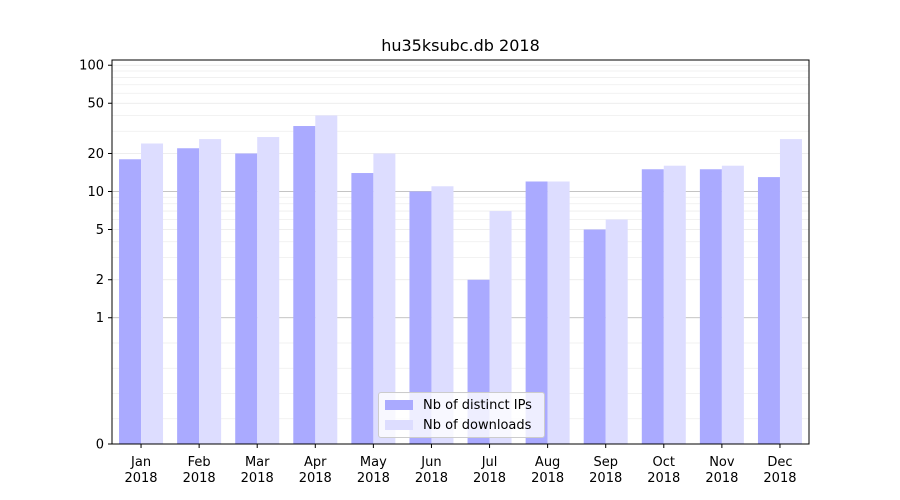 The height and width of the screenshot is (500, 900). I want to click on x-tick-label-month: Aug, so click(547, 462).